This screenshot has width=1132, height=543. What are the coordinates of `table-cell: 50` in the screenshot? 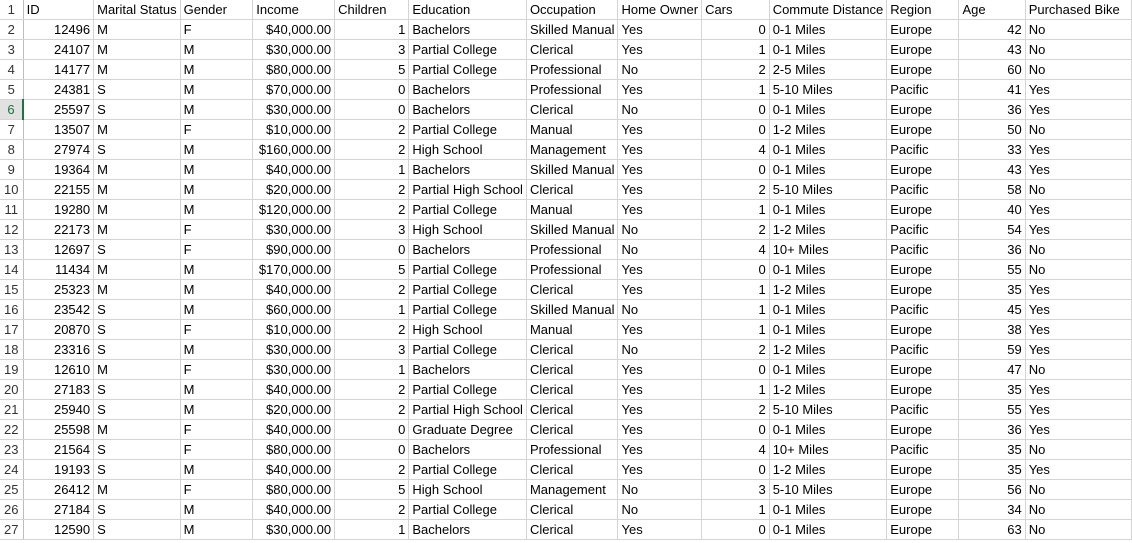 It's located at (992, 129).